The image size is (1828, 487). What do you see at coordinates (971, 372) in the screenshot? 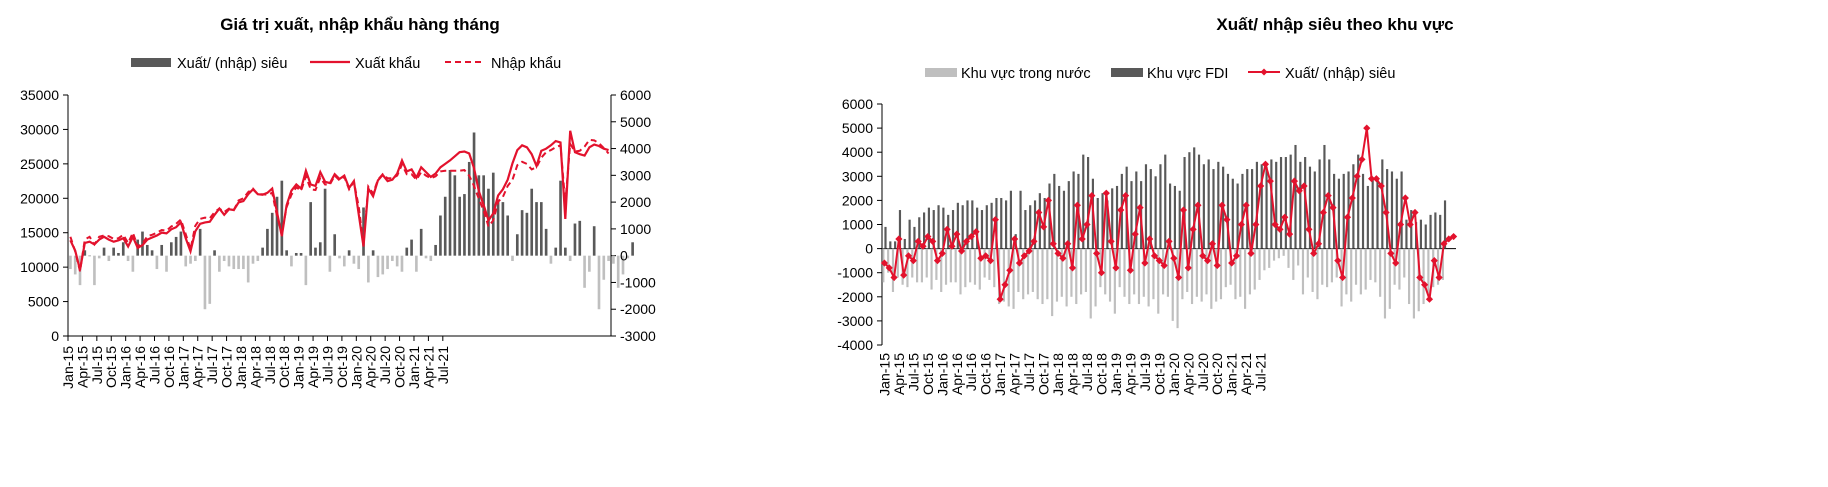
I see `chart2-x-tick-label: Jul-16` at bounding box center [971, 372].